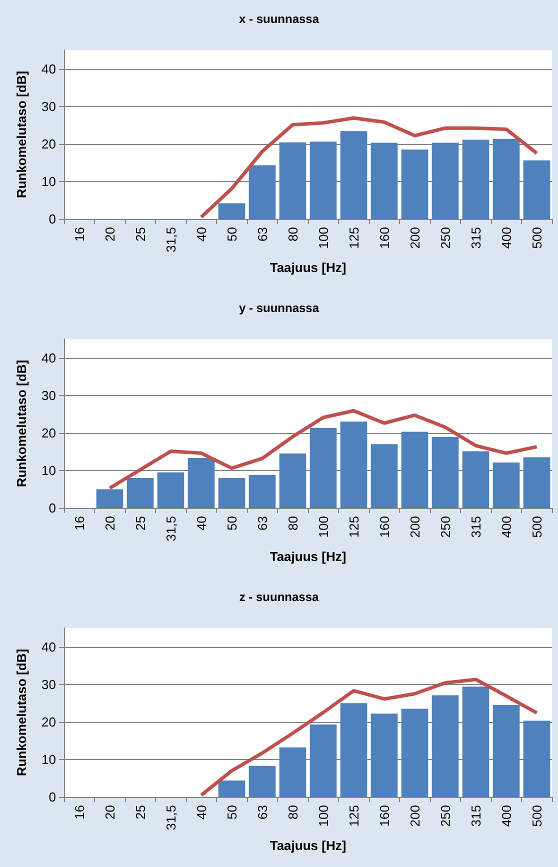 This screenshot has height=867, width=558. I want to click on x-tick-label: 160, so click(384, 527).